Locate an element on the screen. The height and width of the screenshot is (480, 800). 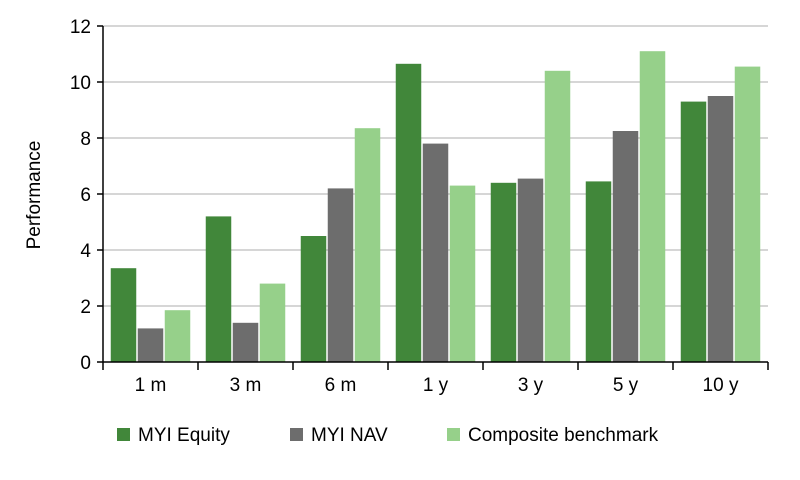
legend: MYI Equity MYI NAV Composite benchmark is located at coordinates (388, 435).